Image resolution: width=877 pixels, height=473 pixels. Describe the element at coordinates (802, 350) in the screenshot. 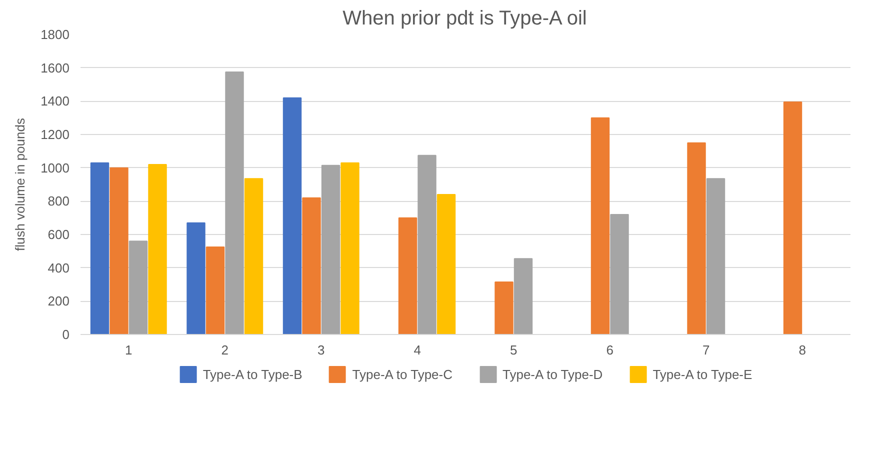

I see `x-tick-label: 8` at that location.